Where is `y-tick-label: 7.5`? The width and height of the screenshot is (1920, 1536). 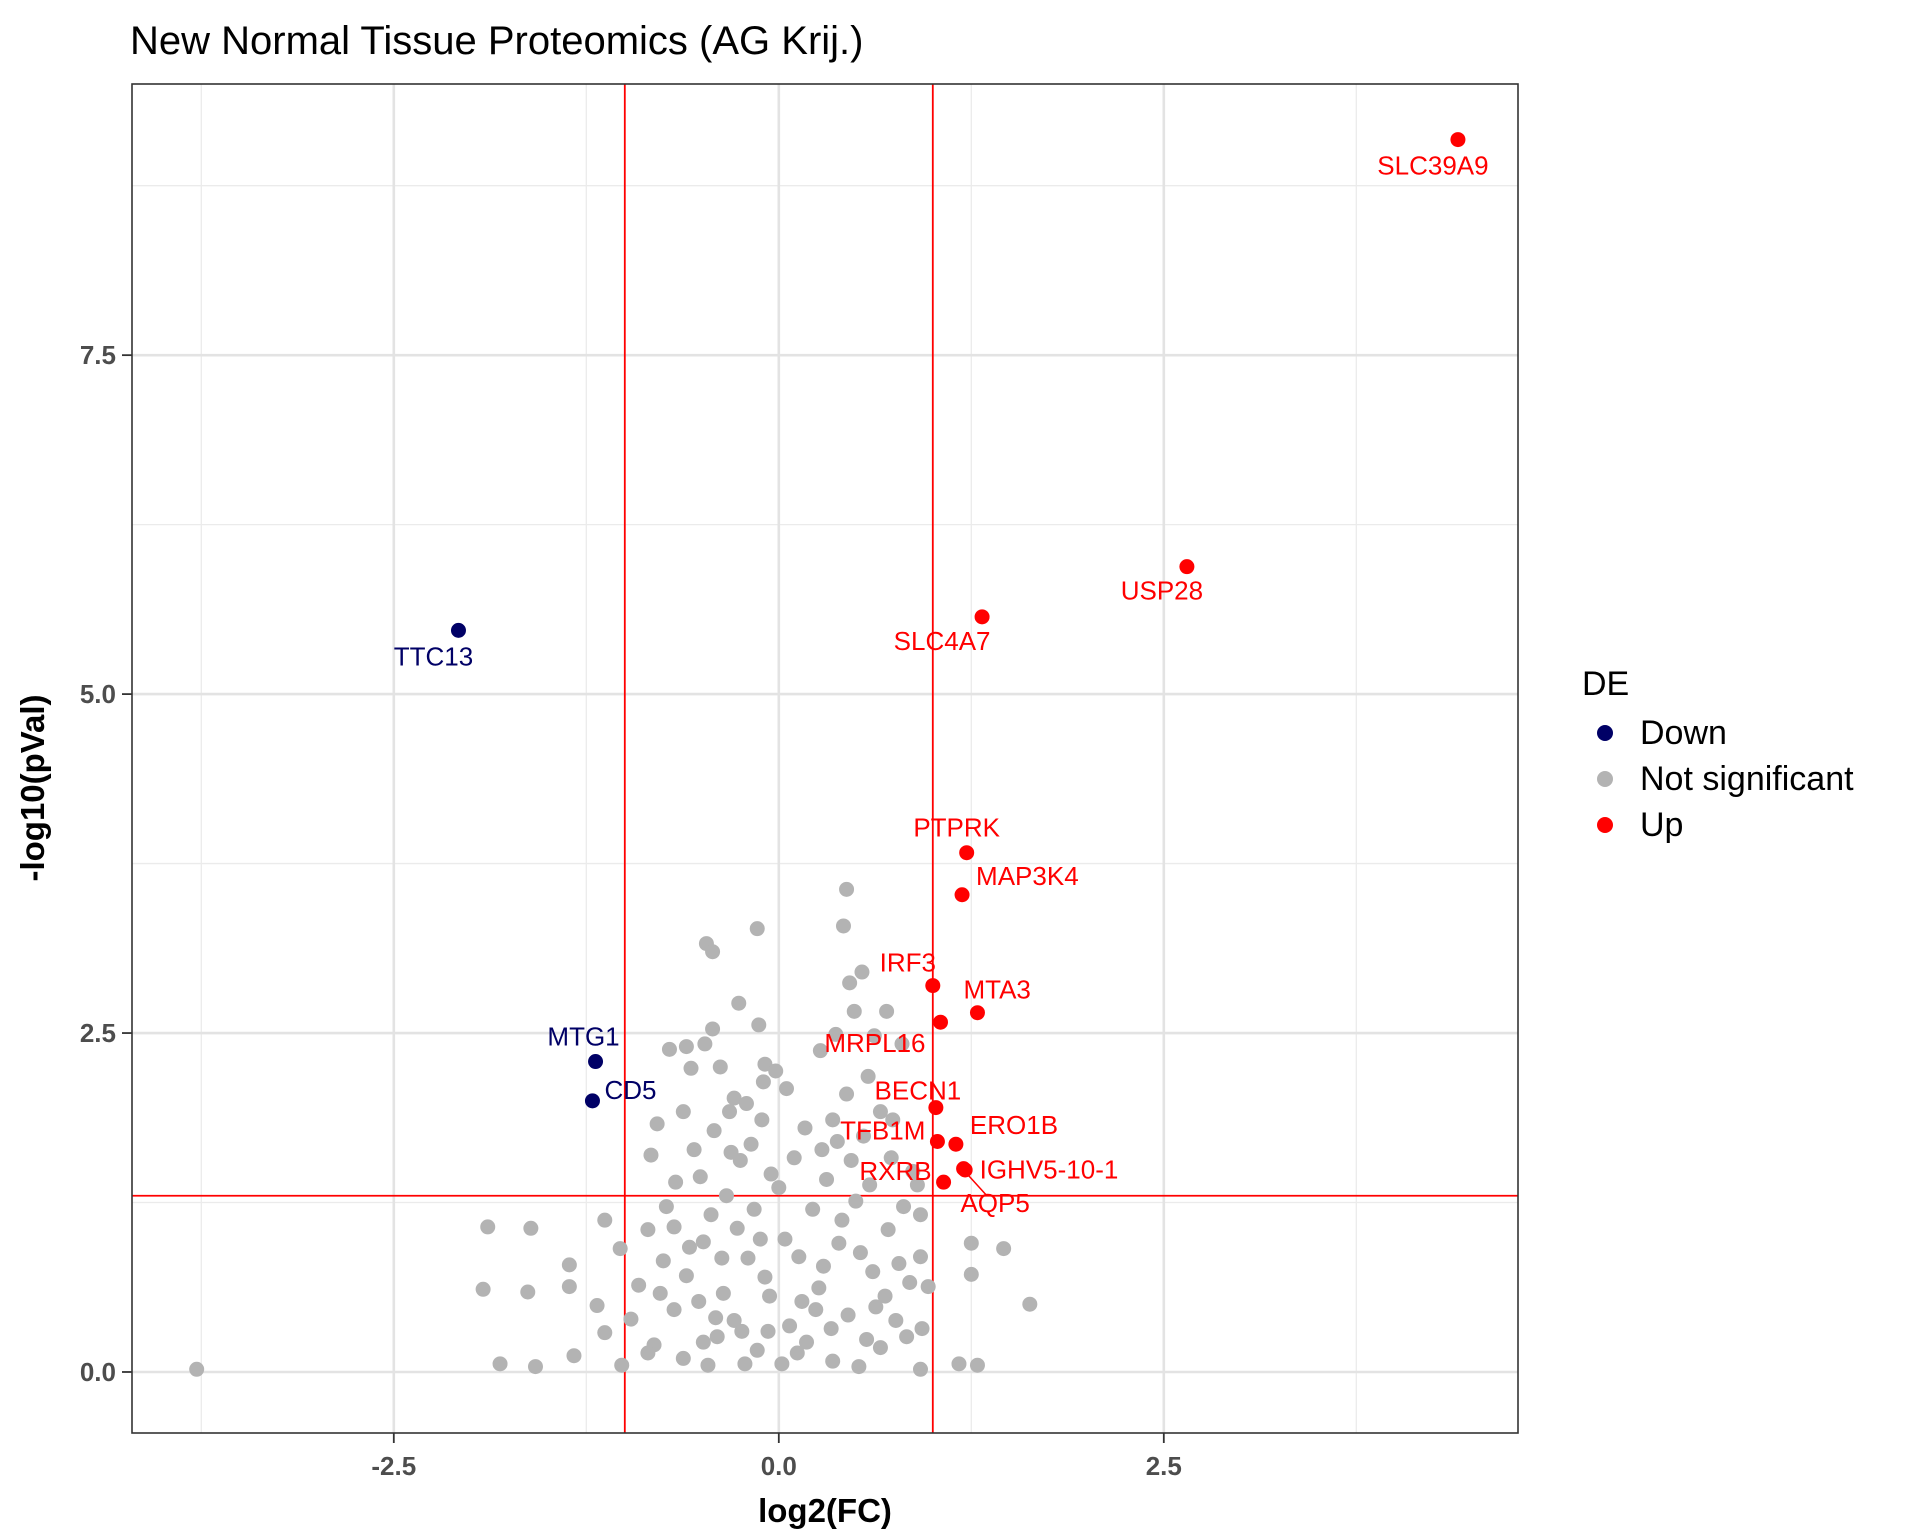 y-tick-label: 7.5 is located at coordinates (98, 355).